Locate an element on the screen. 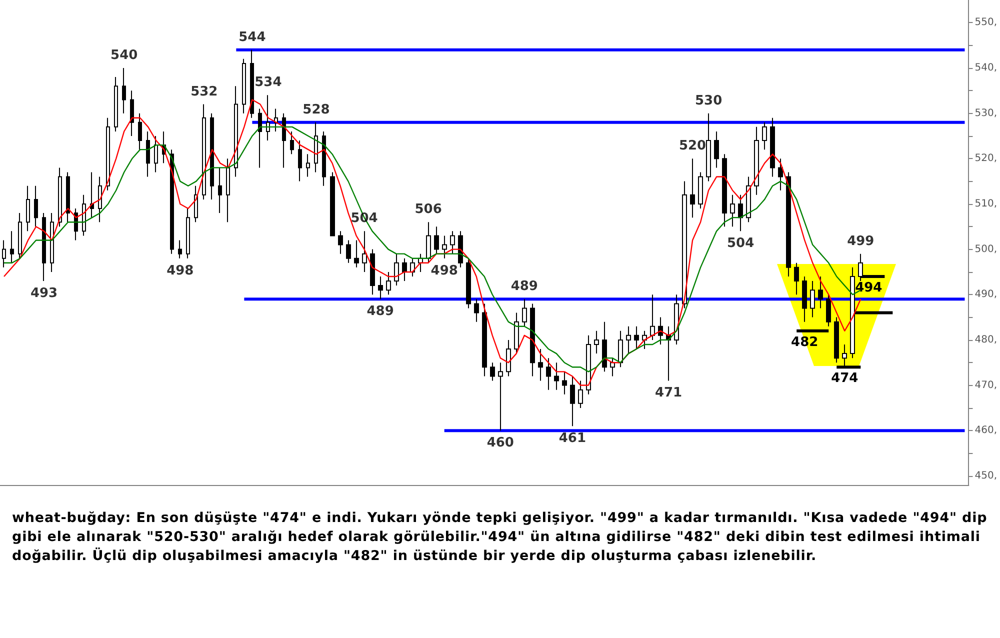 This screenshot has width=1000, height=638. text: 544 is located at coordinates (252, 37).